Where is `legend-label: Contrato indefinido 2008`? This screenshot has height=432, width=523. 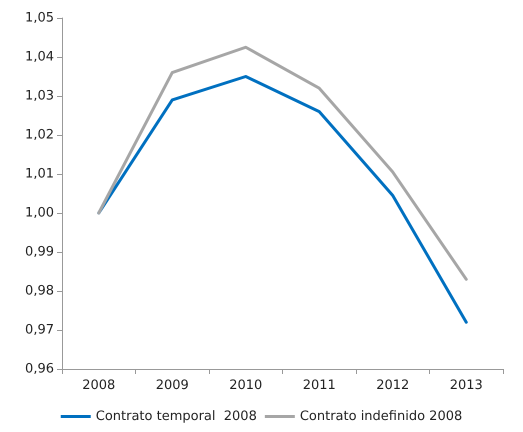 legend-label: Contrato indefinido 2008 is located at coordinates (381, 416).